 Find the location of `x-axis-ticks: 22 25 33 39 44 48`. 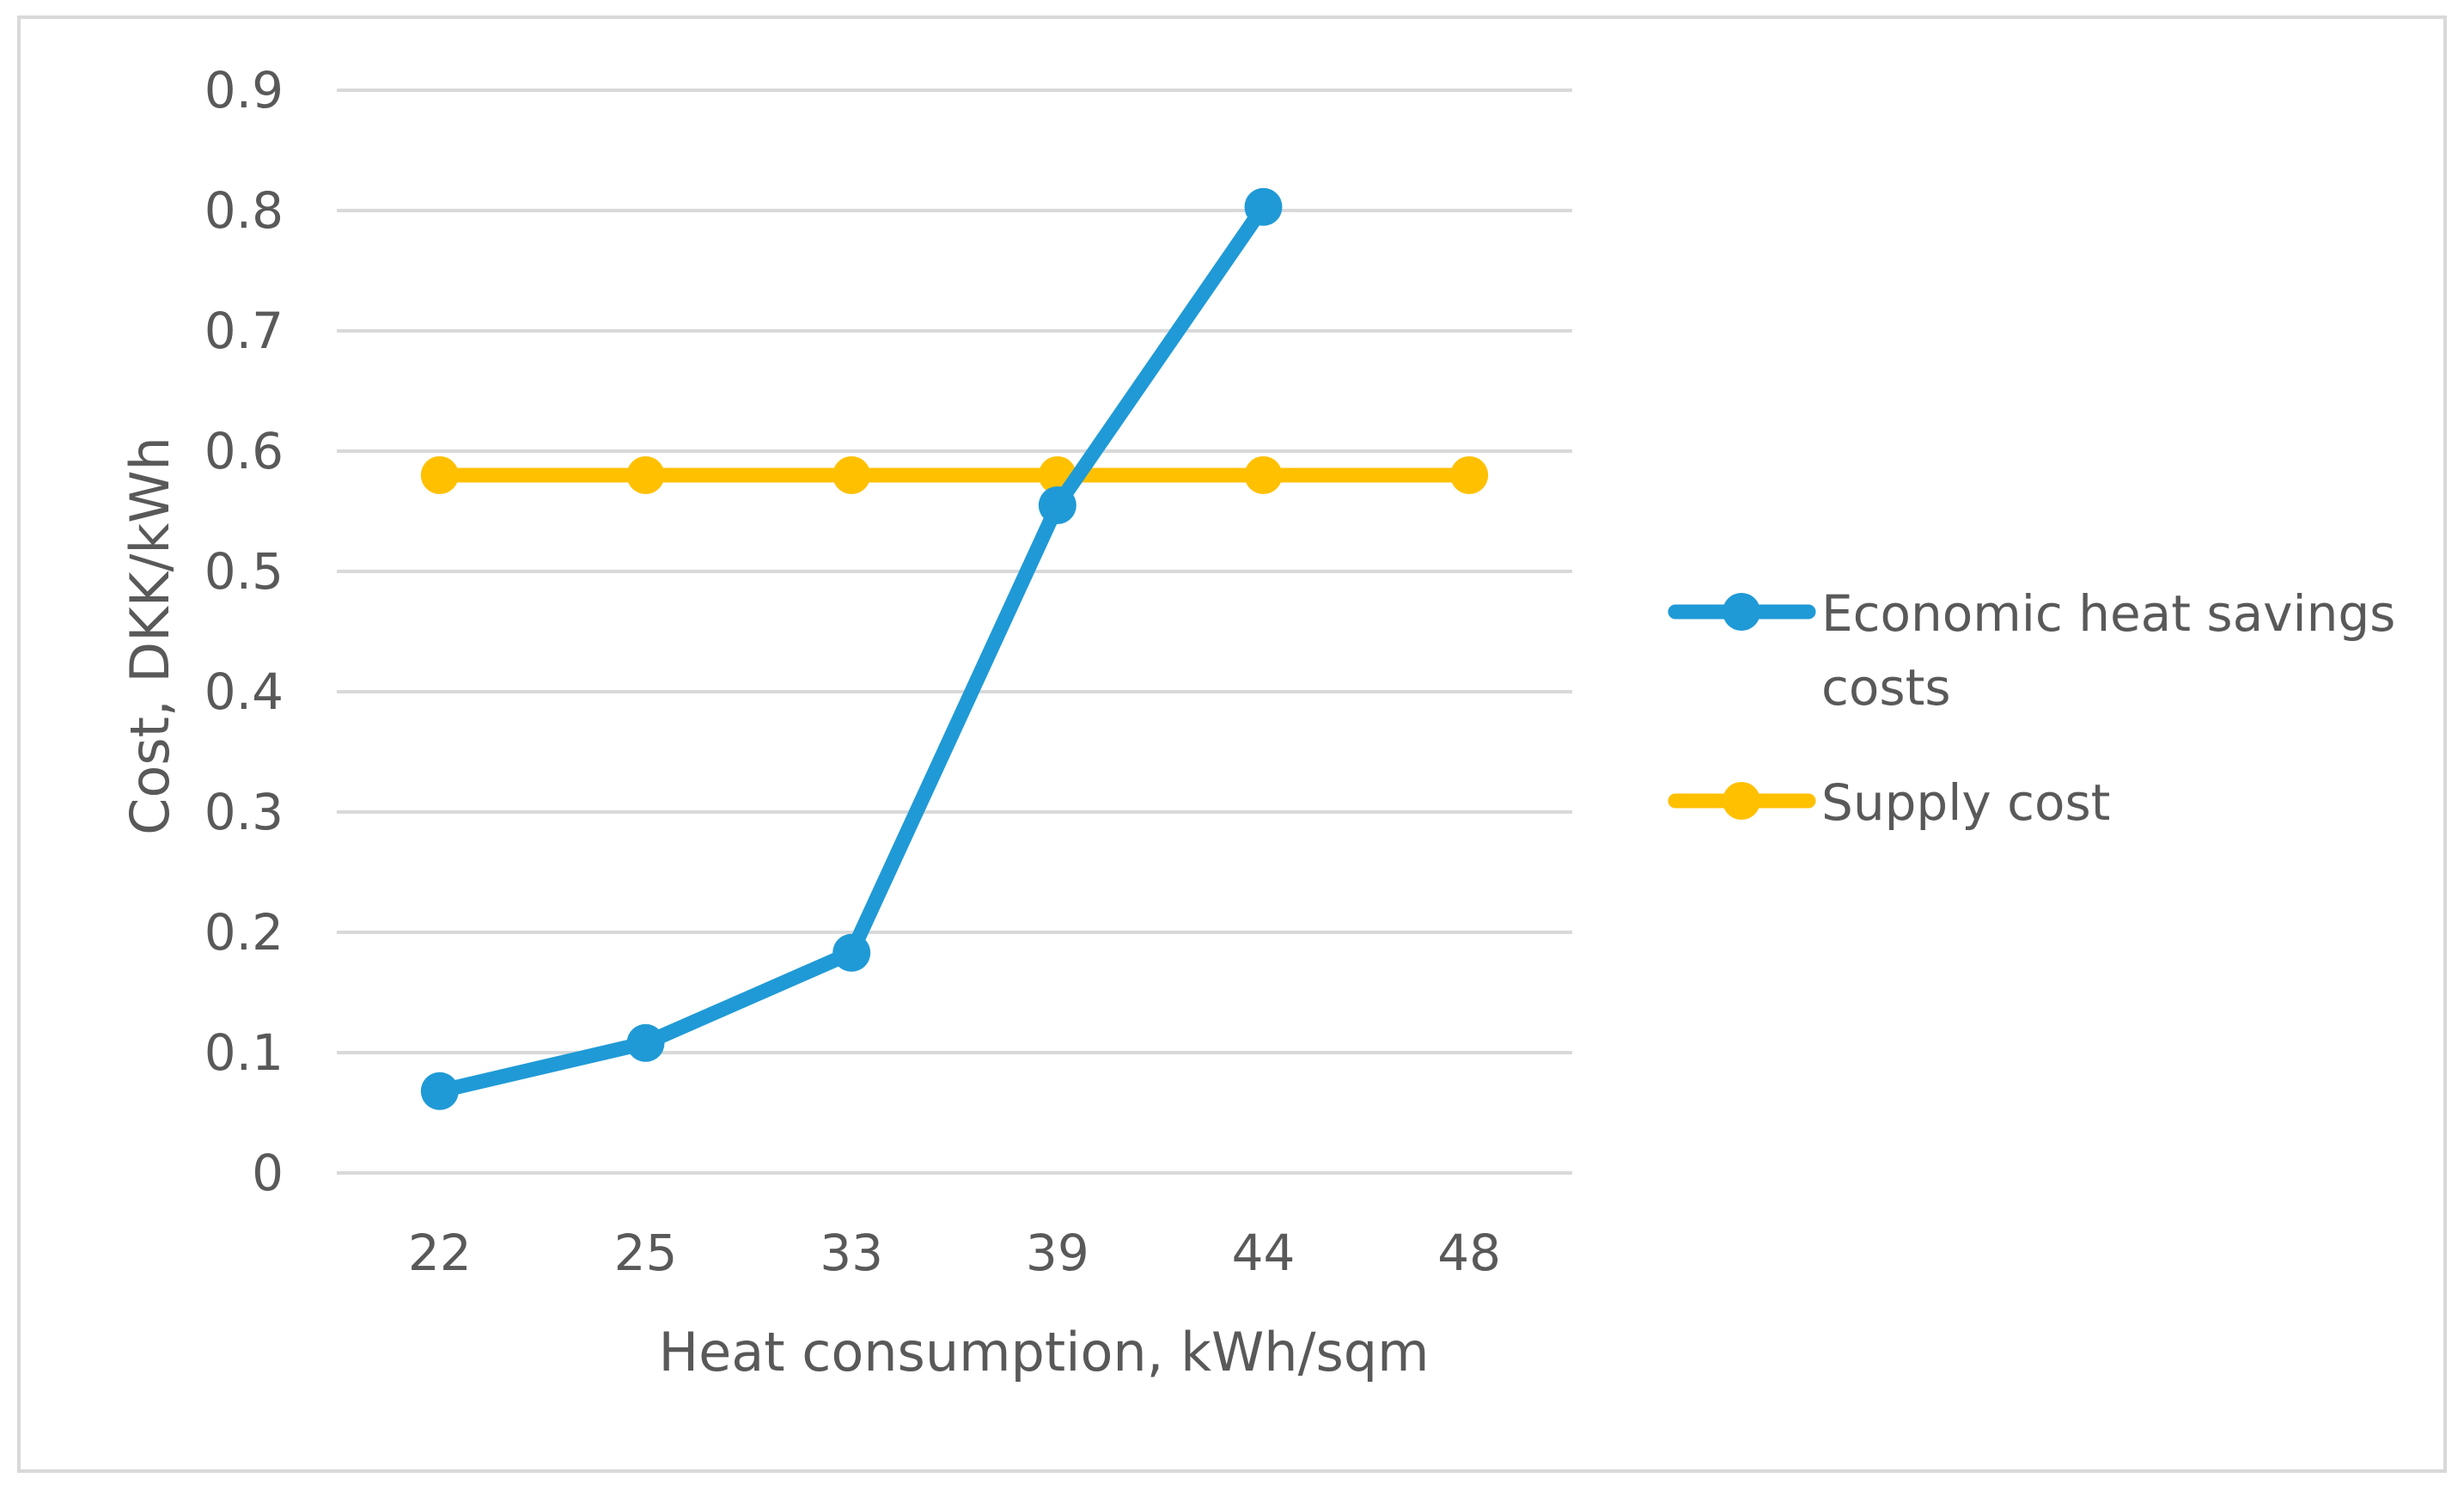

x-axis-ticks: 22 25 33 39 44 48 is located at coordinates (954, 1253).